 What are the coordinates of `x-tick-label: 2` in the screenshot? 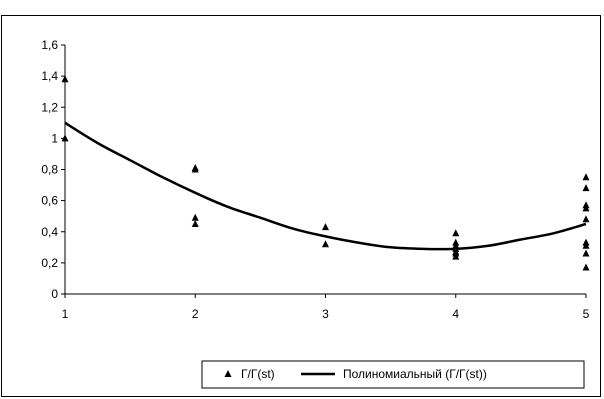 It's located at (195, 314).